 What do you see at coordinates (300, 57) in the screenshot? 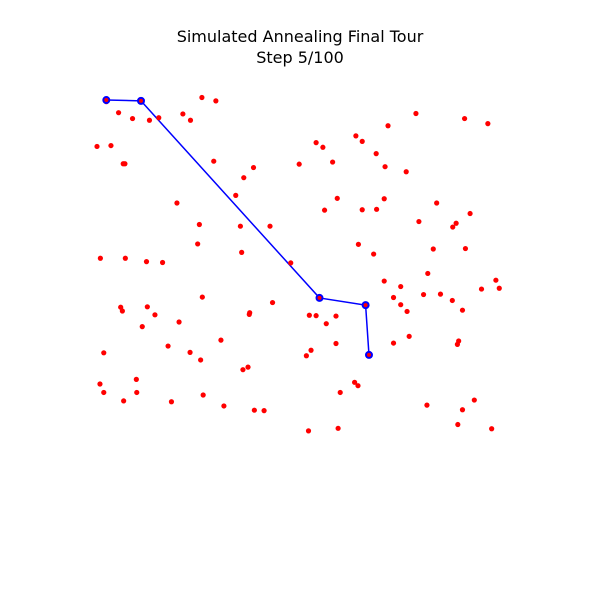
I see `chart-subtitle: Step 5/100` at bounding box center [300, 57].